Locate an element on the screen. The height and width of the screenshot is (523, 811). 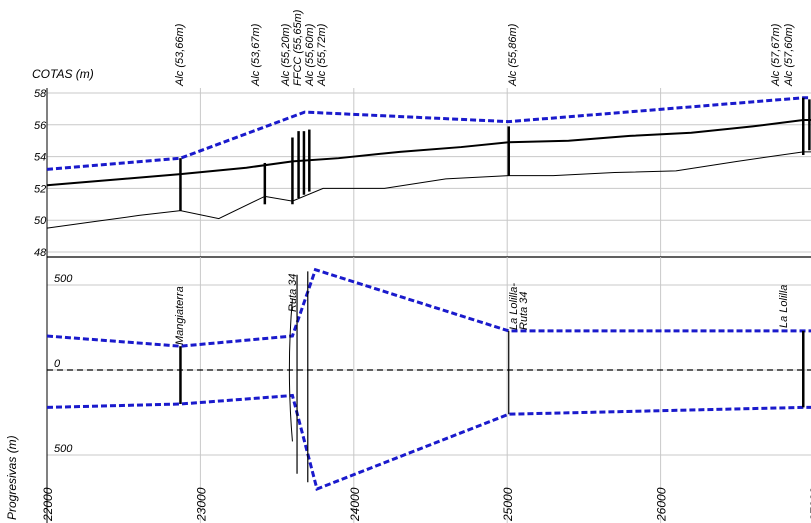
progresivas-tick-label: 22000 is located at coordinates (48, 504).